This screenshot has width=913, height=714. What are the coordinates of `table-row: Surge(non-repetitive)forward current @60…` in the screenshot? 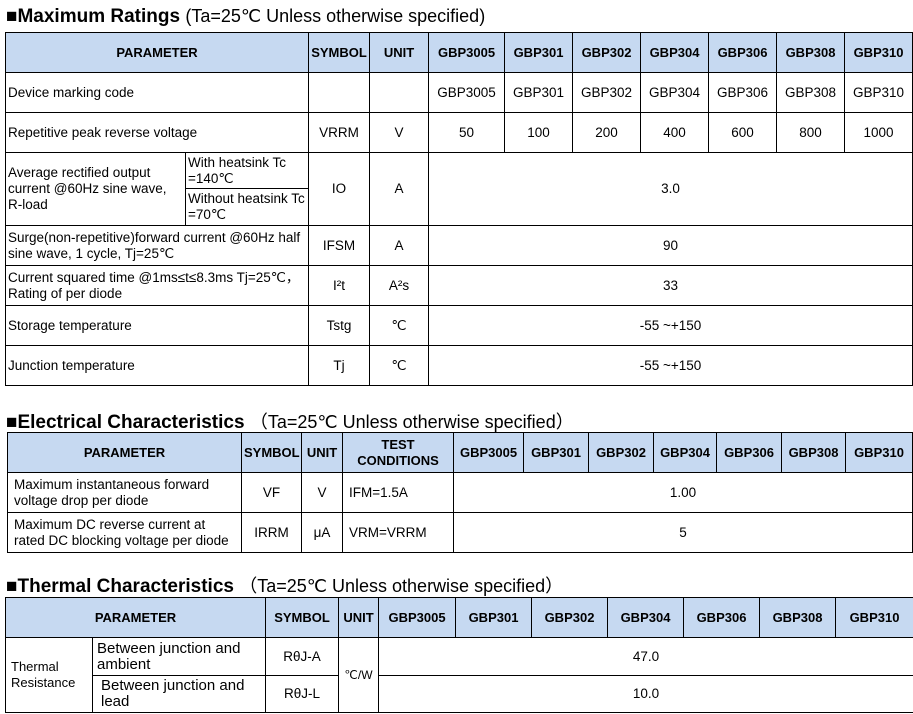 It's located at (459, 245).